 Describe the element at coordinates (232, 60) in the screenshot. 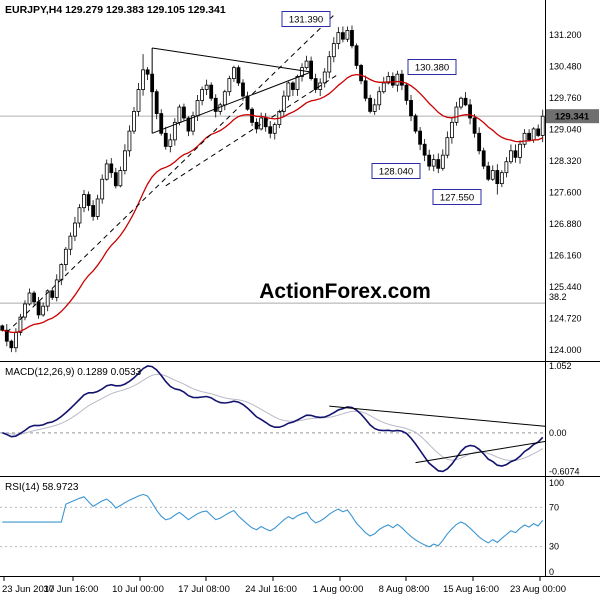

I see `triangle-top` at that location.